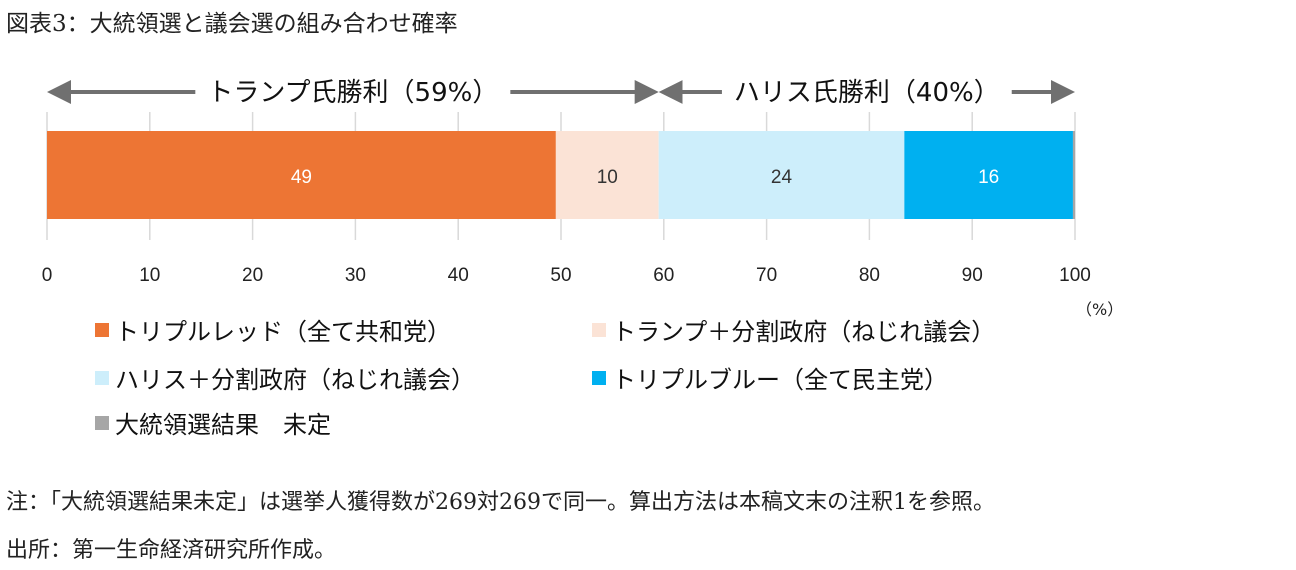  I want to click on x-tick-label: 60, so click(663, 275).